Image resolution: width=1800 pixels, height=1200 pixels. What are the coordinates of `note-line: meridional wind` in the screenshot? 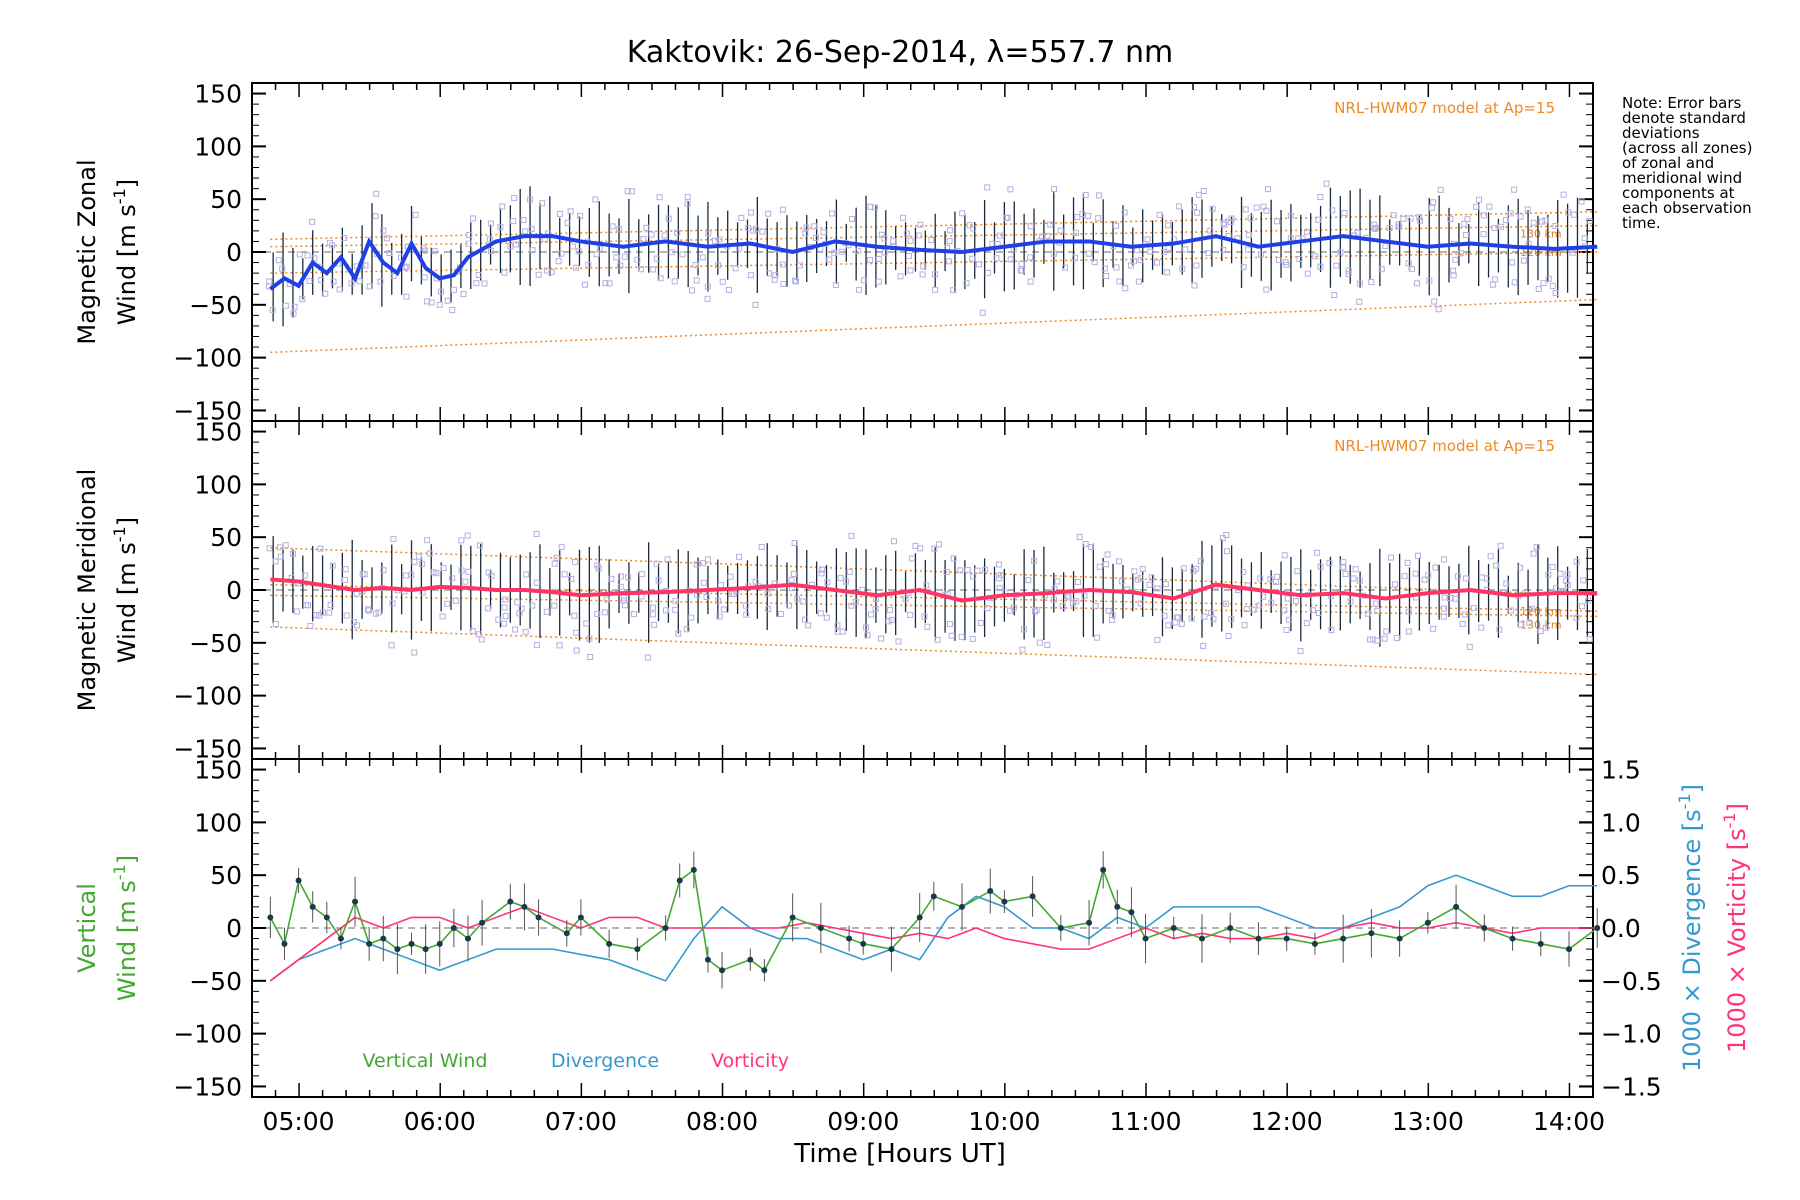 It's located at (1682, 178).